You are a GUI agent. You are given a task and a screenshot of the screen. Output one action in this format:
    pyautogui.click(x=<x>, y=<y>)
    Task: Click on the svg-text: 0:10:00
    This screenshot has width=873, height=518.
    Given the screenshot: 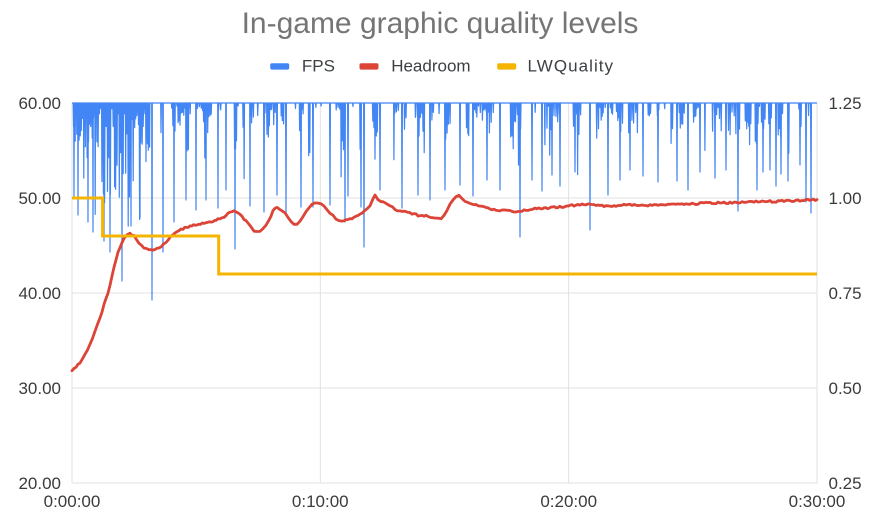 What is the action you would take?
    pyautogui.click(x=320, y=501)
    